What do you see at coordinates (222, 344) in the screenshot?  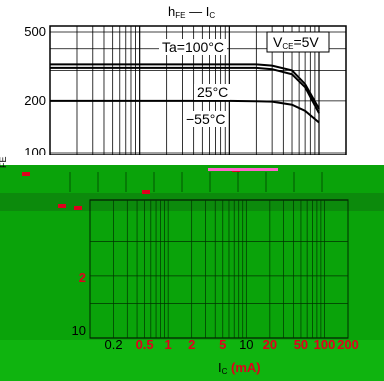 I see `x-tick-label: 5` at bounding box center [222, 344].